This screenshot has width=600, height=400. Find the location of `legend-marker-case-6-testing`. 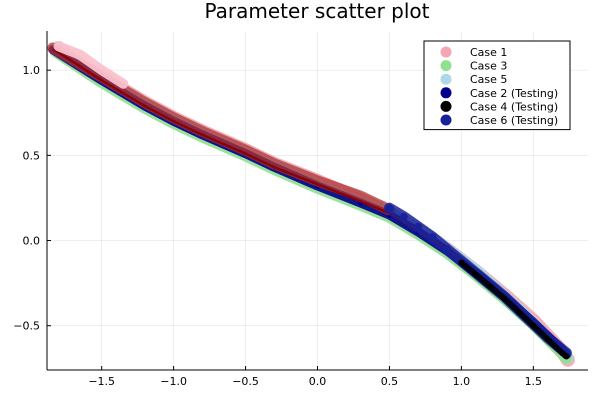

legend-marker-case-6-testing is located at coordinates (446, 120).